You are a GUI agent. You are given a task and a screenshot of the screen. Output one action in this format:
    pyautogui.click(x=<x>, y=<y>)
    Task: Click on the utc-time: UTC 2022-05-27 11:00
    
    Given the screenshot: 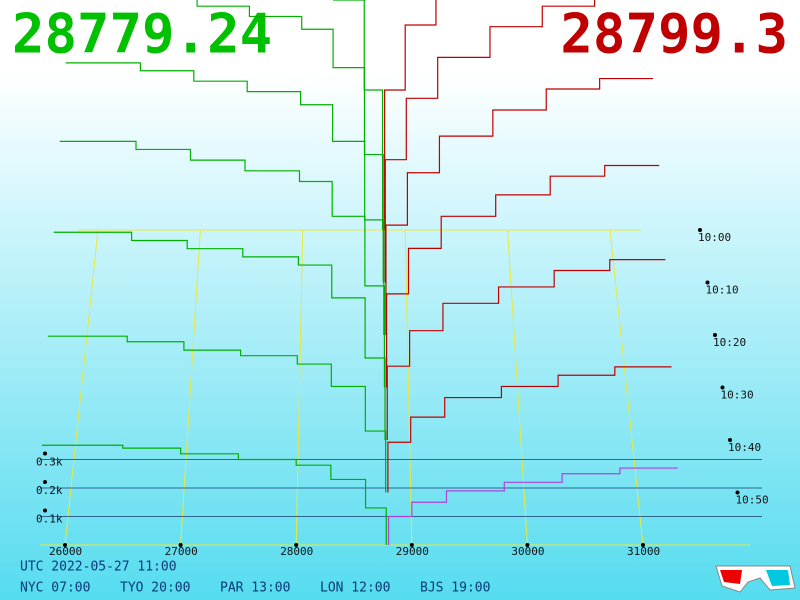 What is the action you would take?
    pyautogui.click(x=98, y=567)
    